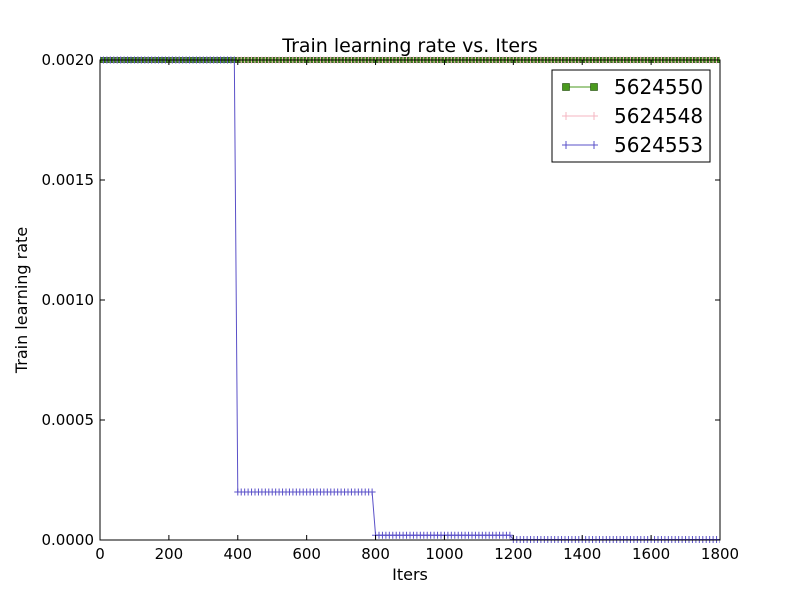 Image resolution: width=800 pixels, height=600 pixels. I want to click on legend-entry-5624550: 5624550, so click(632, 87).